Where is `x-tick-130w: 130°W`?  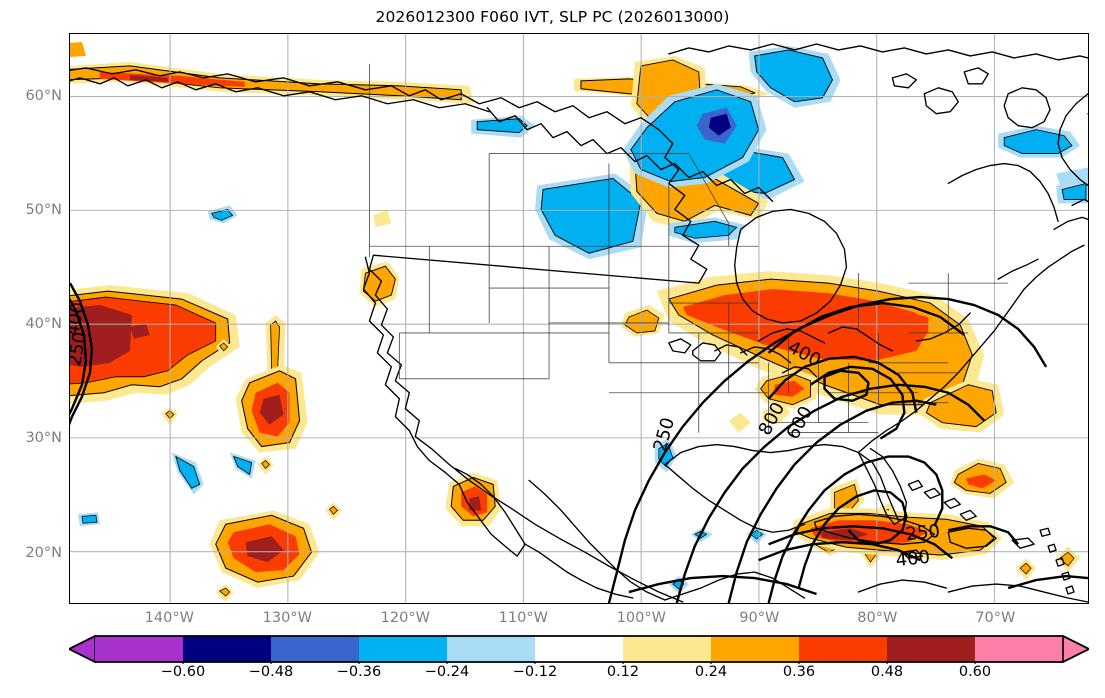
x-tick-130w: 130°W is located at coordinates (287, 618).